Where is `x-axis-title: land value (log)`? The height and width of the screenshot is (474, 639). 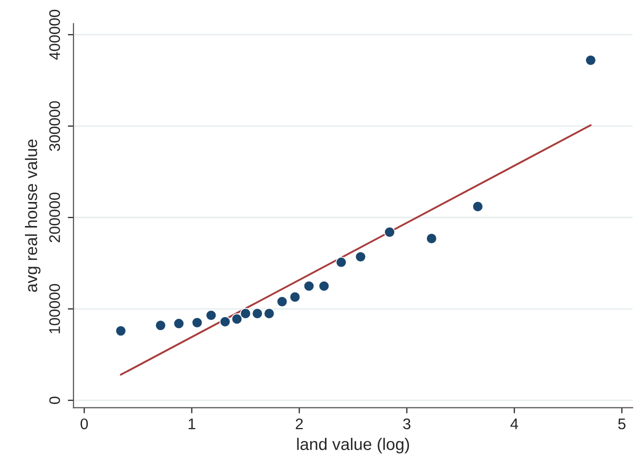
x-axis-title: land value (log) is located at coordinates (353, 446).